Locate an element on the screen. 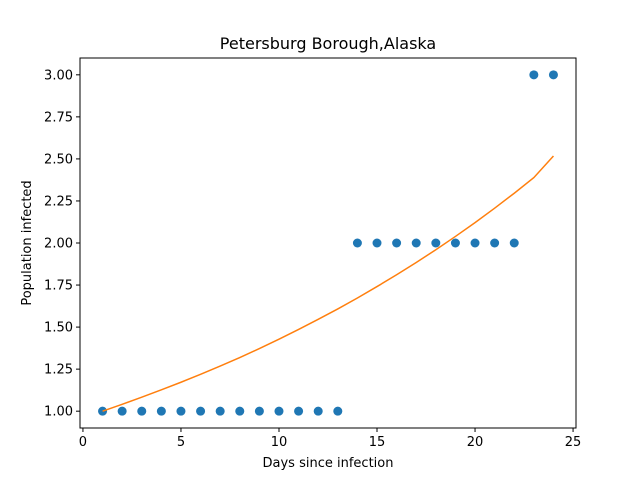  x-tick-label: 5 is located at coordinates (181, 442).